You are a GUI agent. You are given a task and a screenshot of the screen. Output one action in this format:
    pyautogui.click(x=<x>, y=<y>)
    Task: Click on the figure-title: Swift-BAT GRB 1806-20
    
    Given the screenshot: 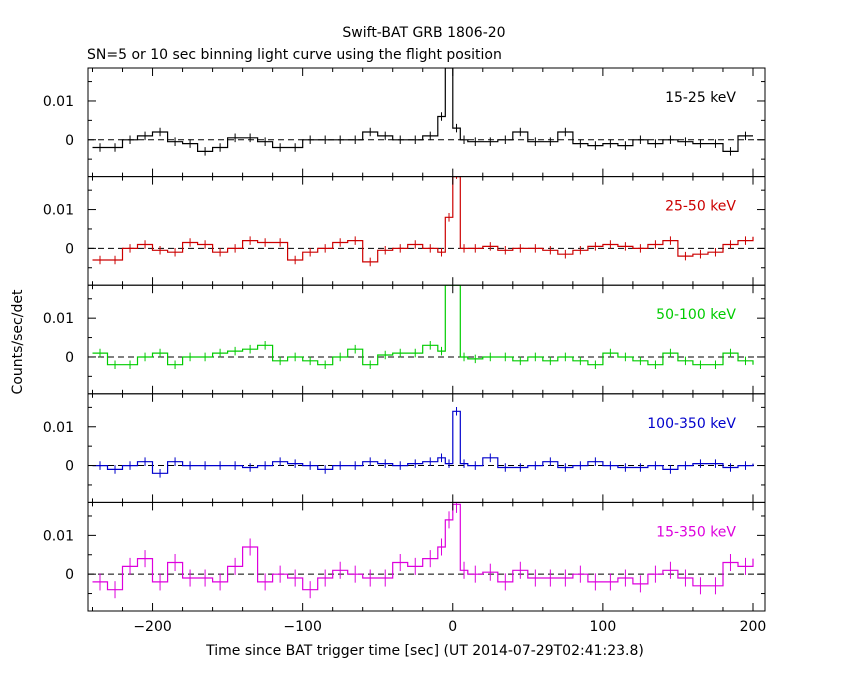 What is the action you would take?
    pyautogui.click(x=423, y=33)
    